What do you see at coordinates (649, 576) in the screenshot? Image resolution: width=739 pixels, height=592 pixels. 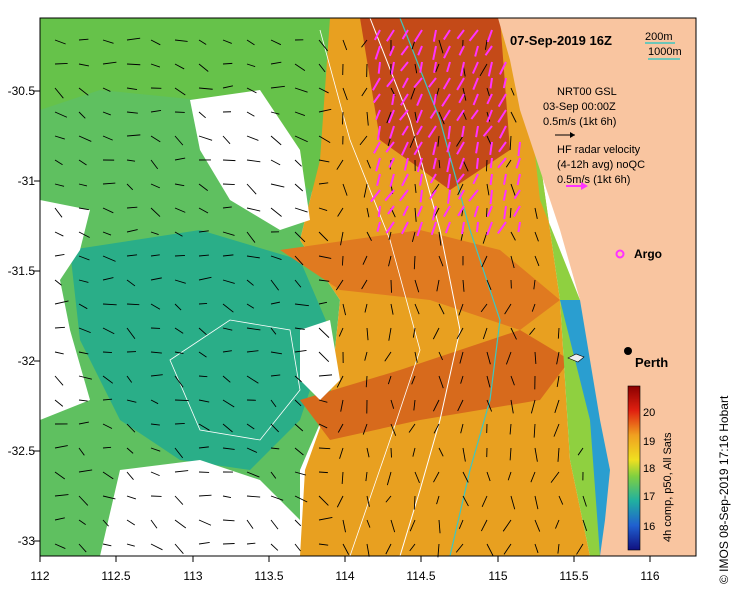 I see `x-tick-label: 116` at bounding box center [649, 576].